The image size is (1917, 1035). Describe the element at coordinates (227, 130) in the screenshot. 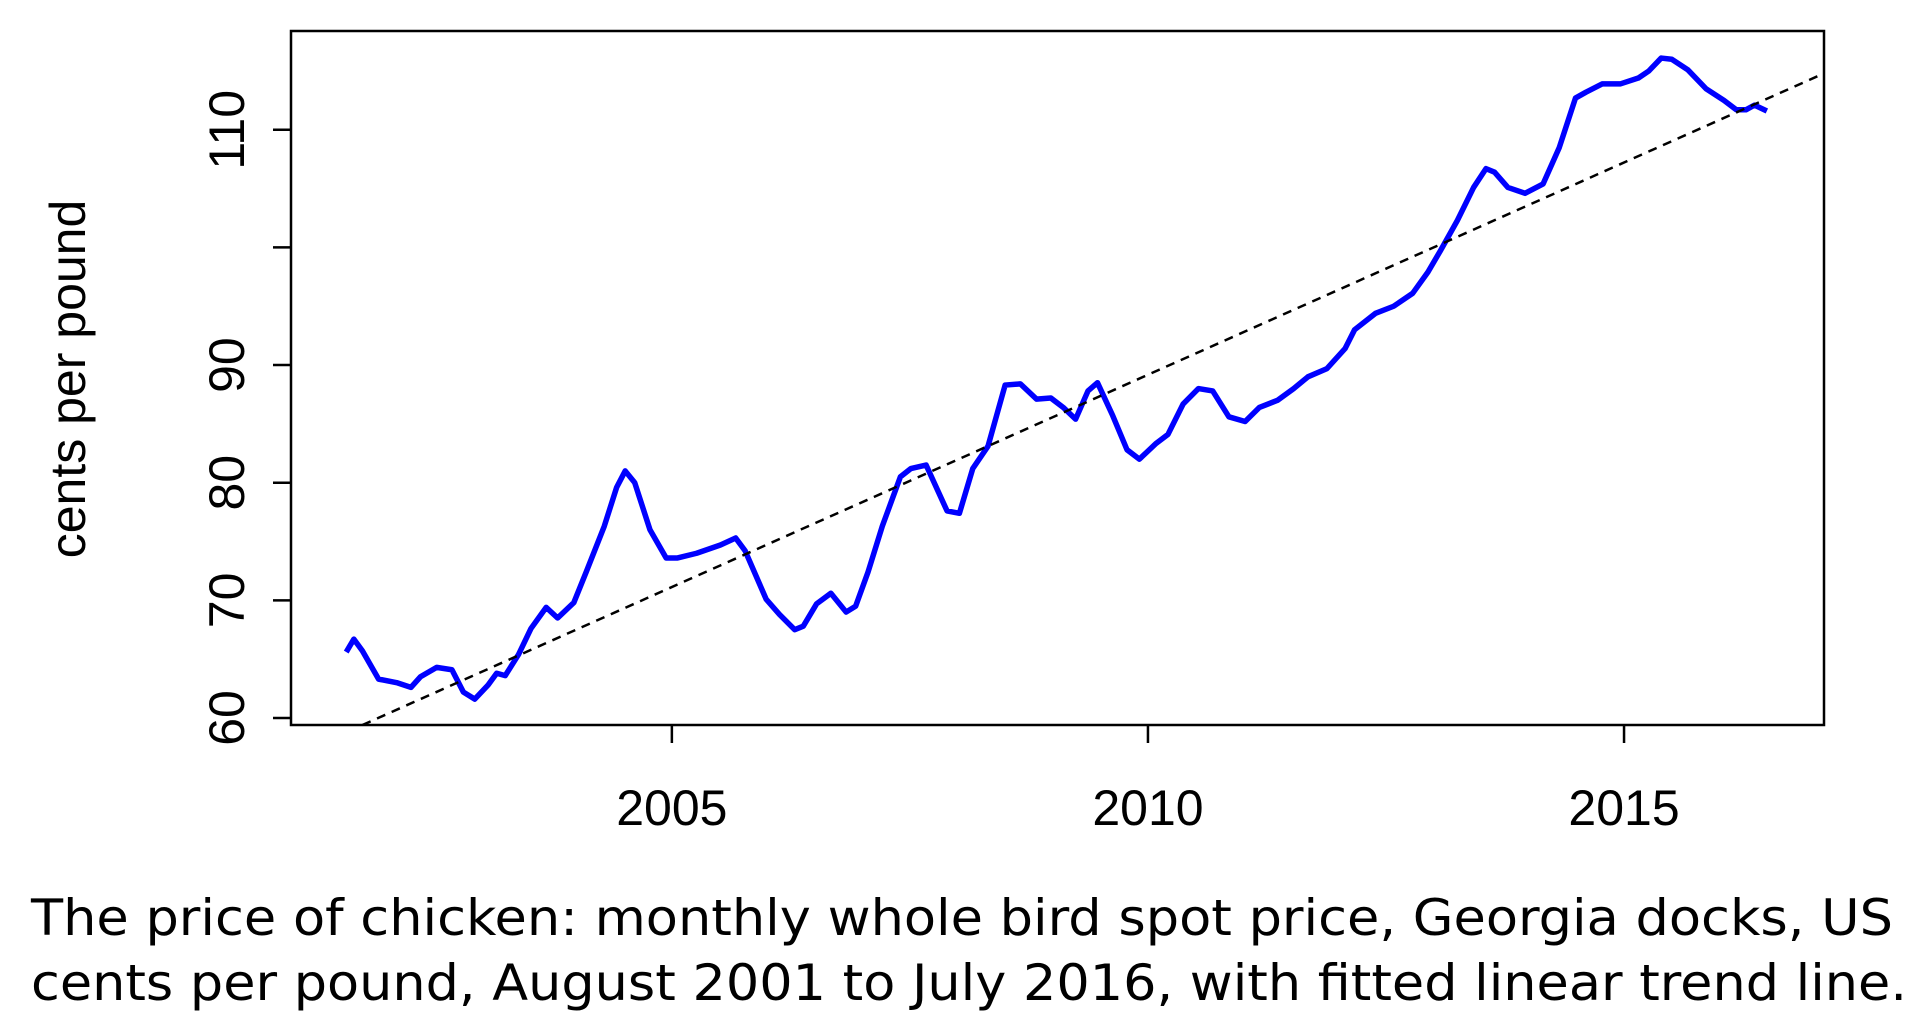

I see `y-tick-label: 110` at that location.